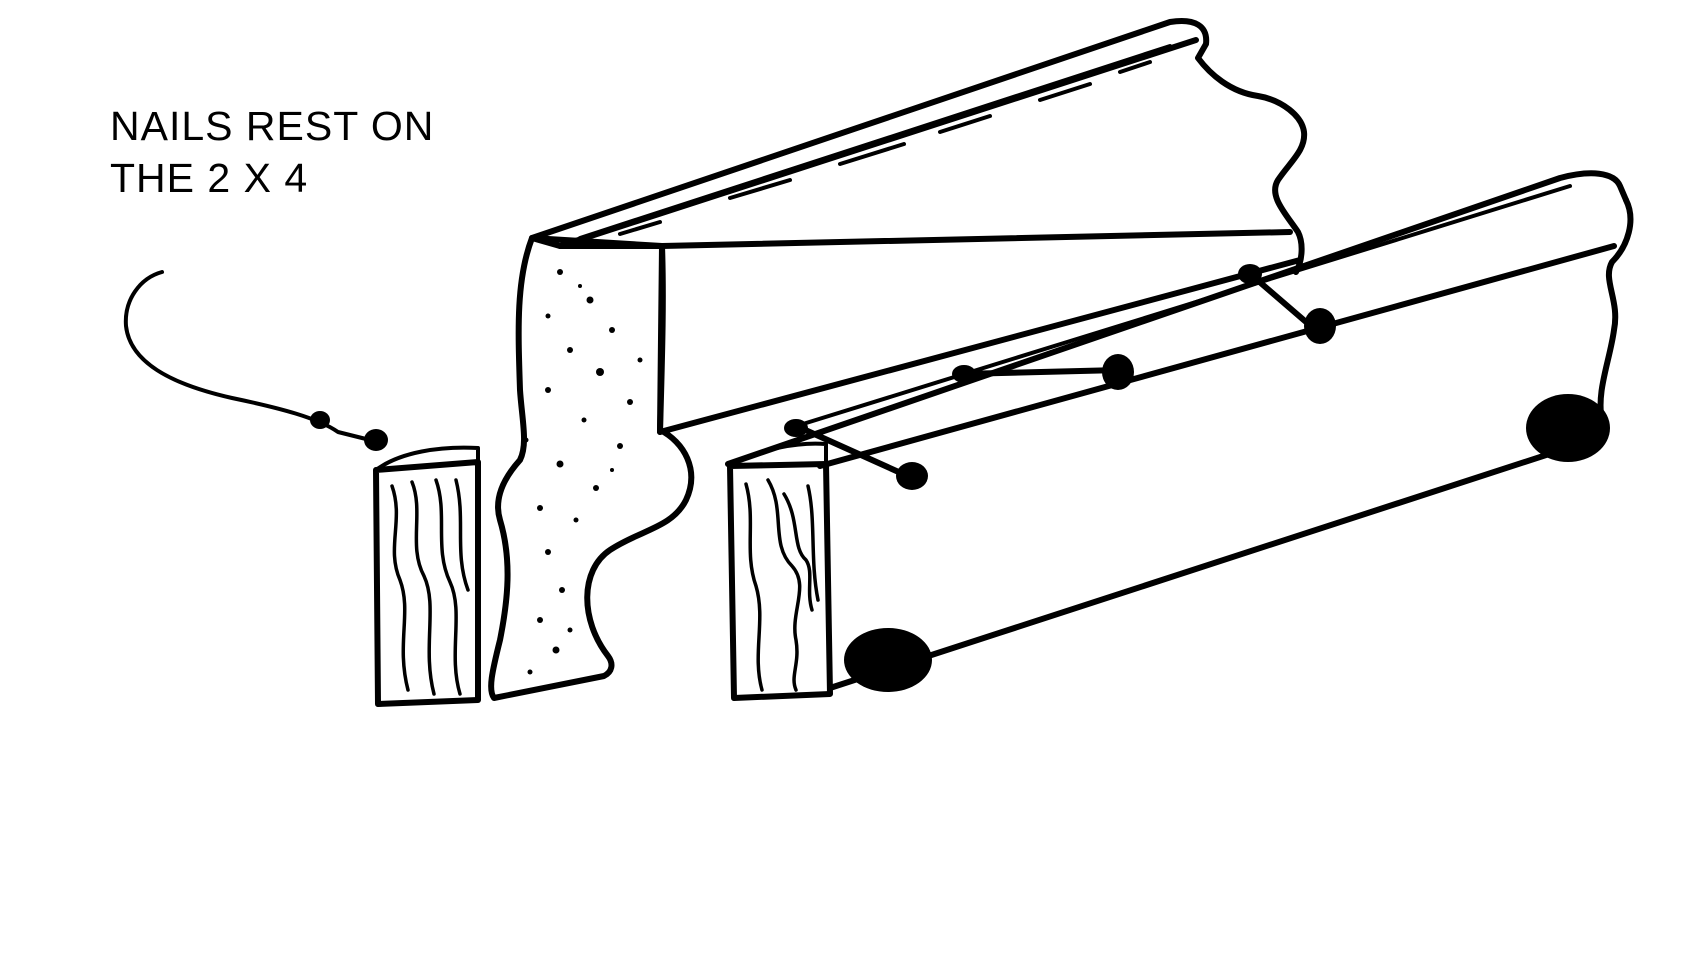 This screenshot has width=1706, height=972. I want to click on form-board-front-top-inner, so click(1180, 307).